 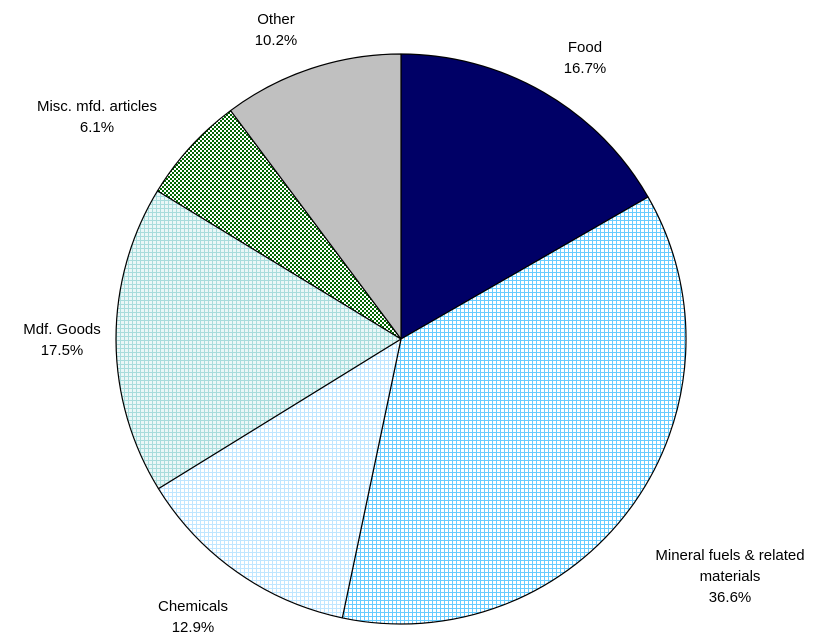 I want to click on slice-name-label: Mdf. Goods, so click(x=62, y=329).